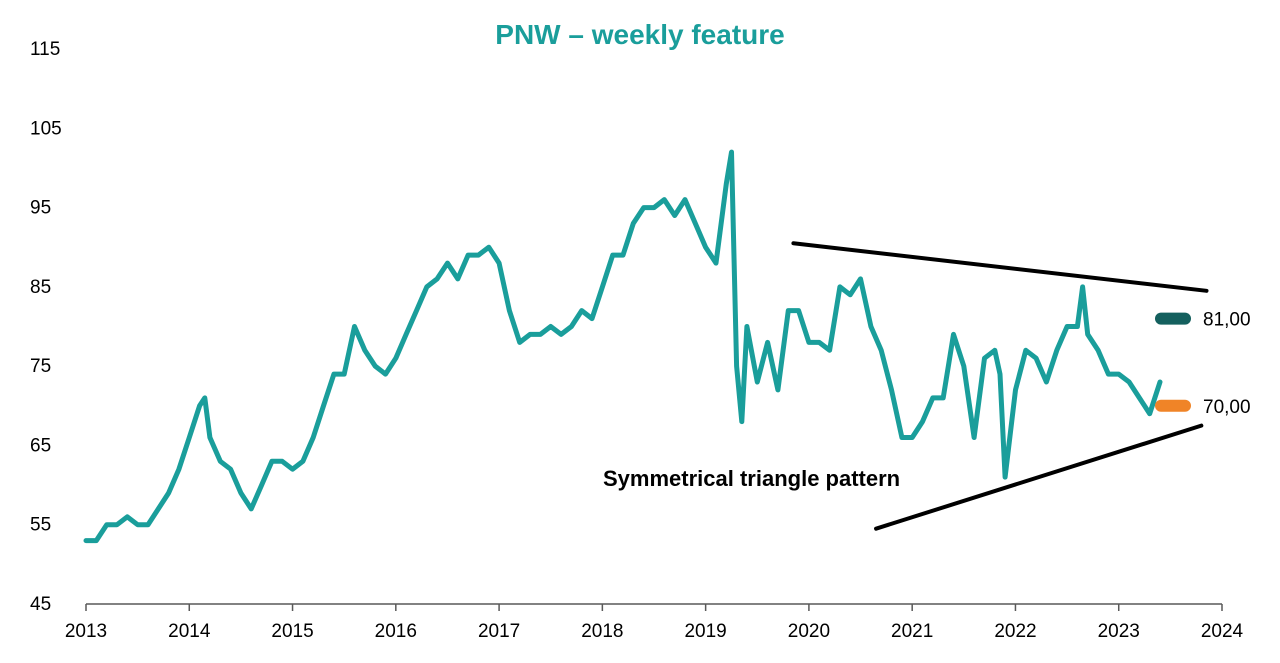 This screenshot has height=663, width=1280. I want to click on x-tick-label: 2015, so click(292, 631).